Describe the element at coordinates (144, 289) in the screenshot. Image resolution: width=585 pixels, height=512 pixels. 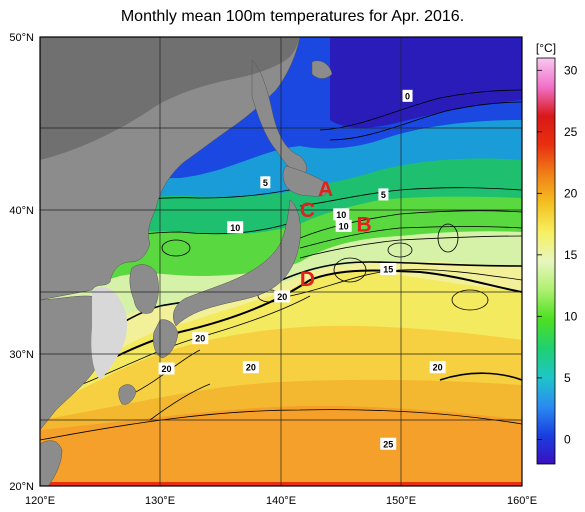
I see `korea` at that location.